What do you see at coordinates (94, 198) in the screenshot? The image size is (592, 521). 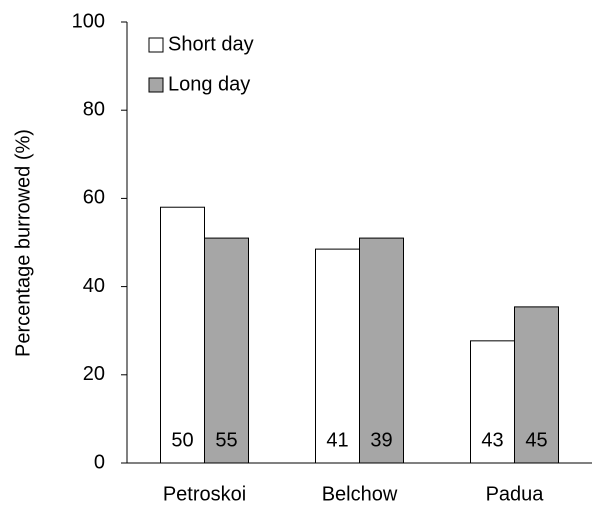 I see `y-tick-label: 60` at bounding box center [94, 198].